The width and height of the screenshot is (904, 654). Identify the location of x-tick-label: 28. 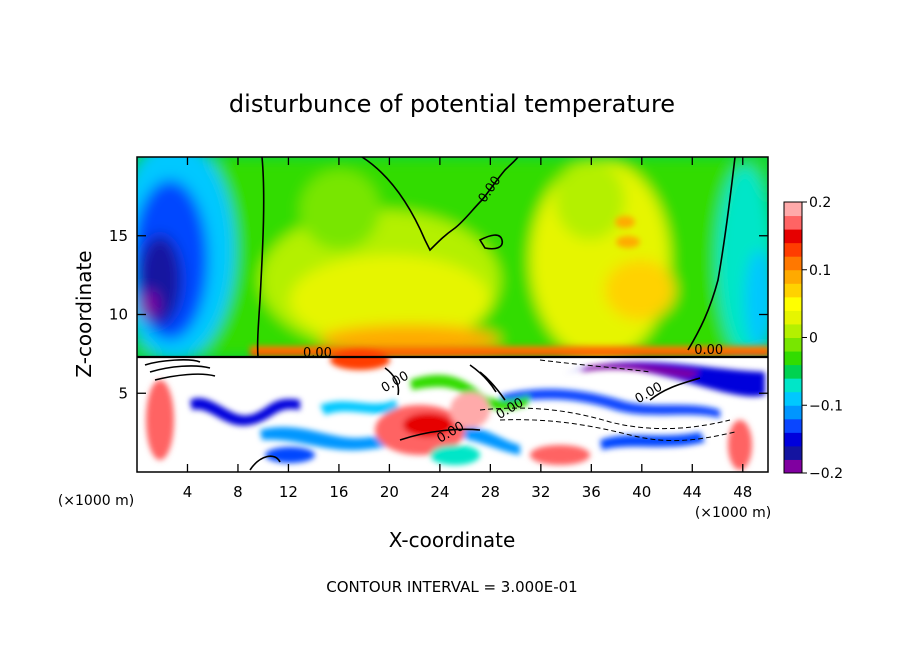
(490, 492).